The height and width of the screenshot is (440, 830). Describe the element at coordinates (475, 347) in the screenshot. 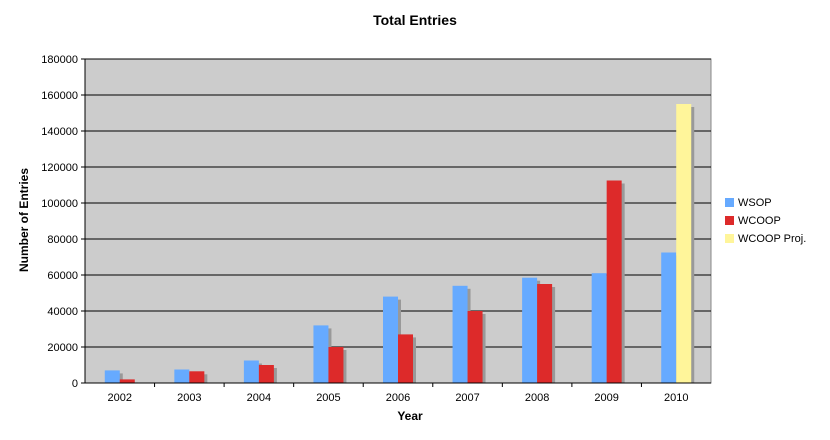

I see `bar-wcoop-2007` at that location.